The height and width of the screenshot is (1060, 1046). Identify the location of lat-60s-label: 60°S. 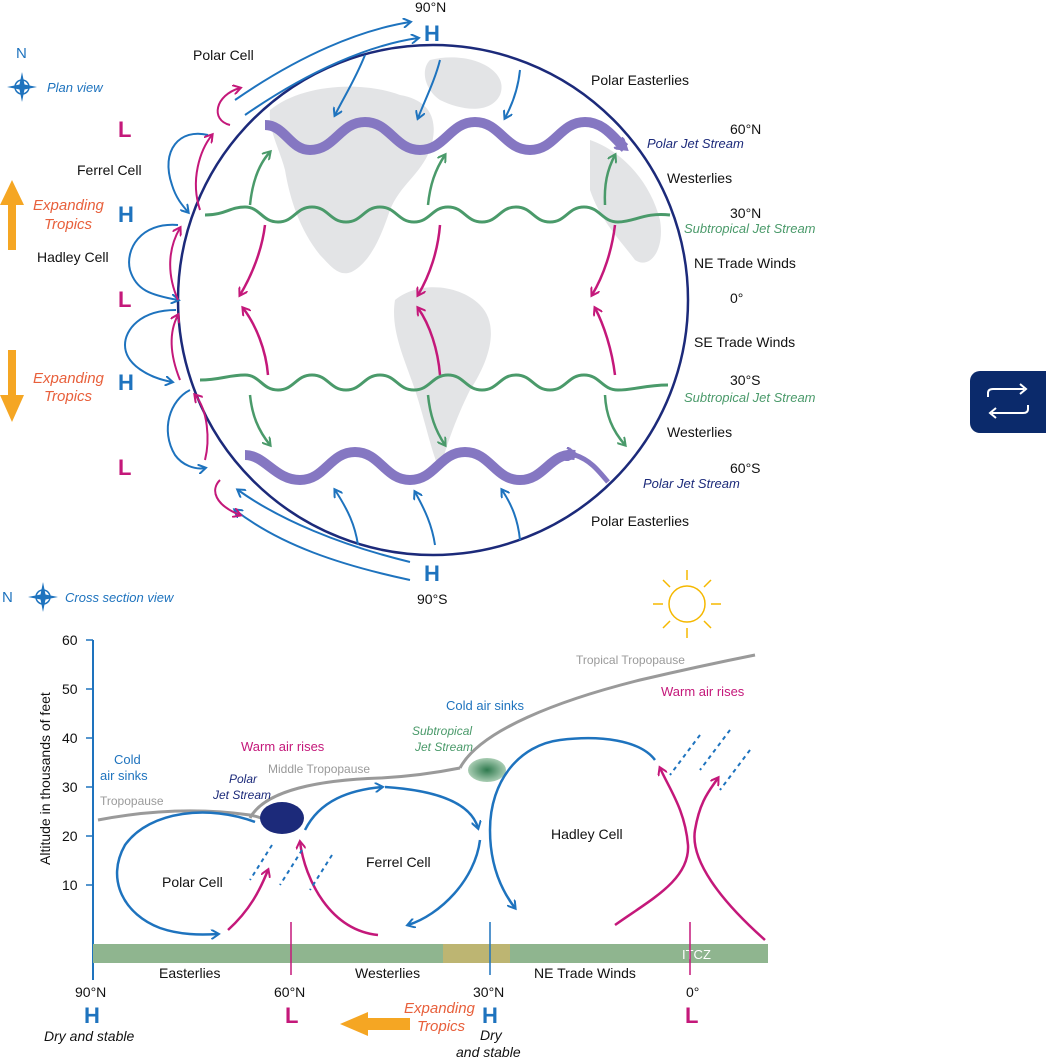
(745, 468).